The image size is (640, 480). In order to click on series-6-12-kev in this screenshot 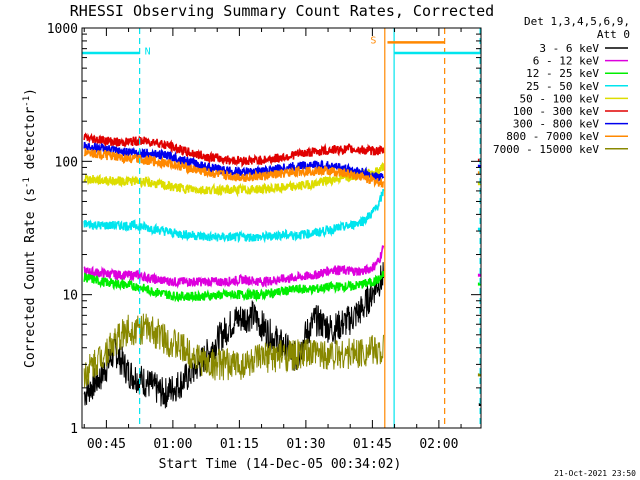, I will do `click(282, 267)`.